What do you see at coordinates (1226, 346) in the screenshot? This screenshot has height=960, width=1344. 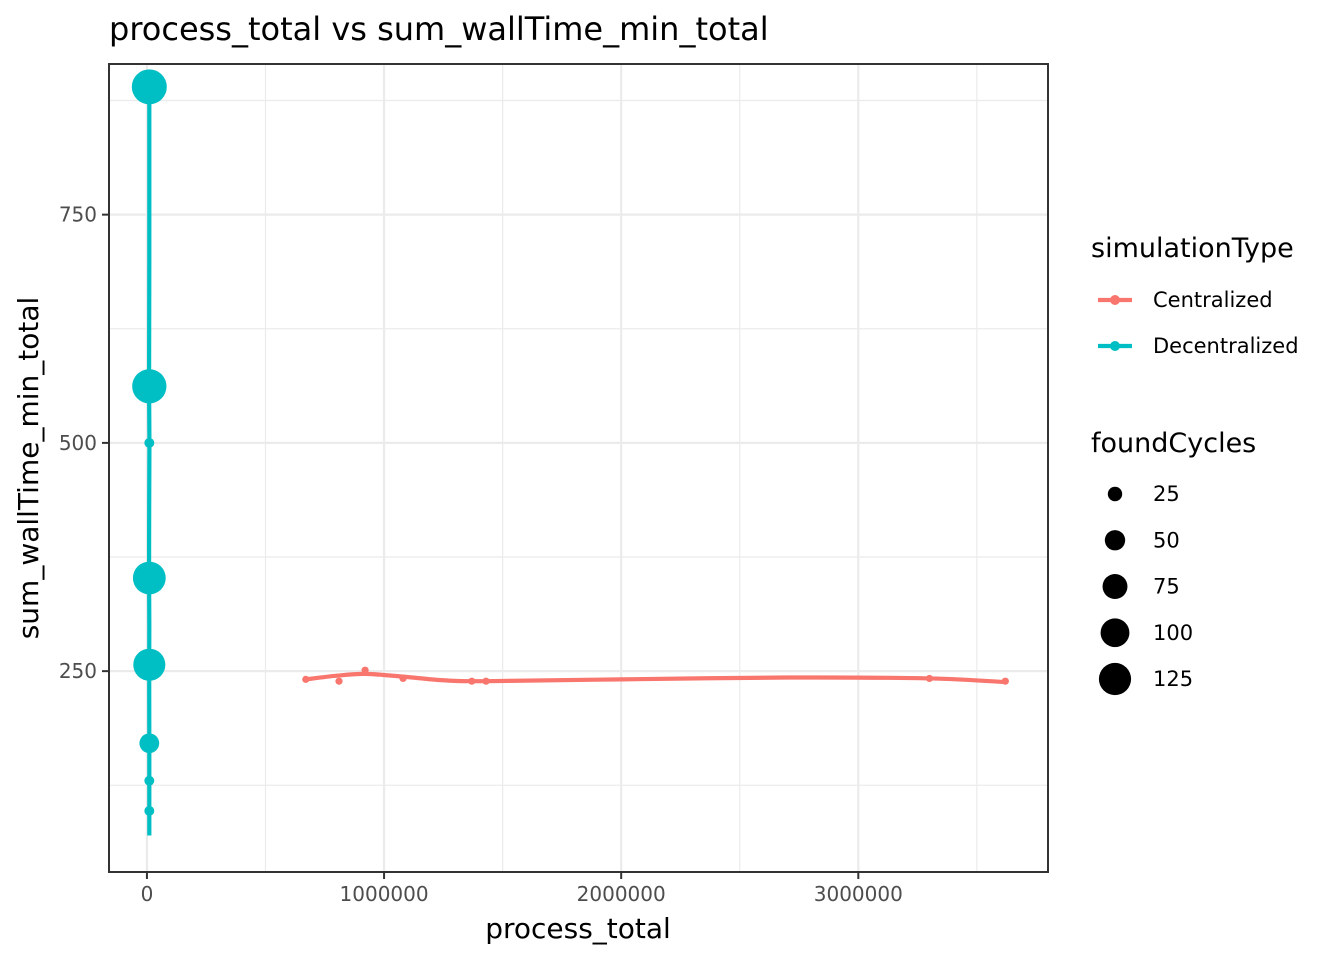 I see `color-legend-label: Decentralized` at bounding box center [1226, 346].